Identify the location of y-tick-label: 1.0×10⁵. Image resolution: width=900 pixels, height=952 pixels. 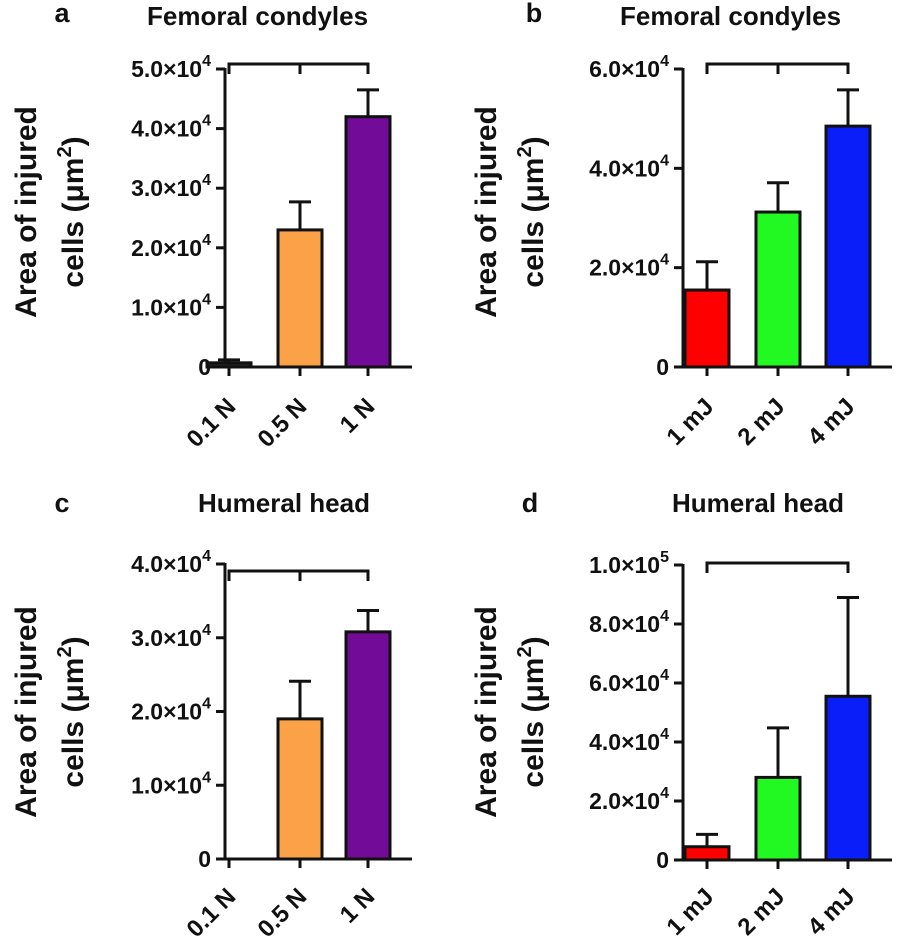
(629, 563).